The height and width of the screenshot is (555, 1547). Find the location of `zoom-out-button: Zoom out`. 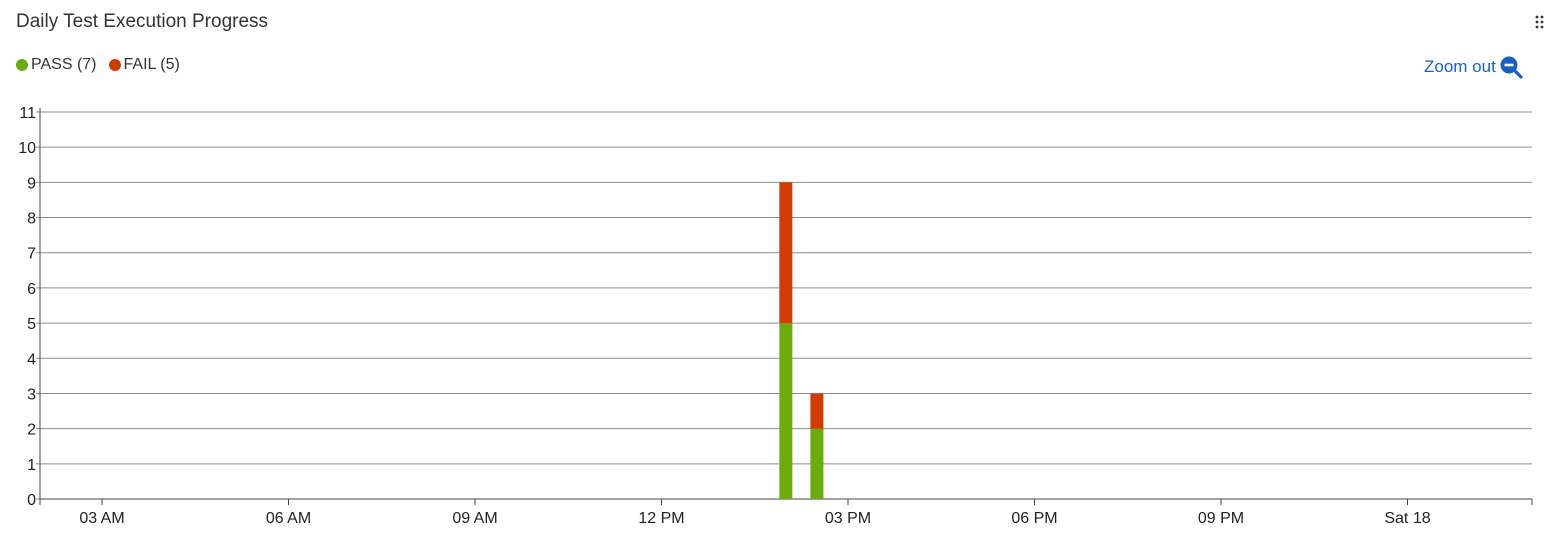

zoom-out-button: Zoom out is located at coordinates (1473, 67).